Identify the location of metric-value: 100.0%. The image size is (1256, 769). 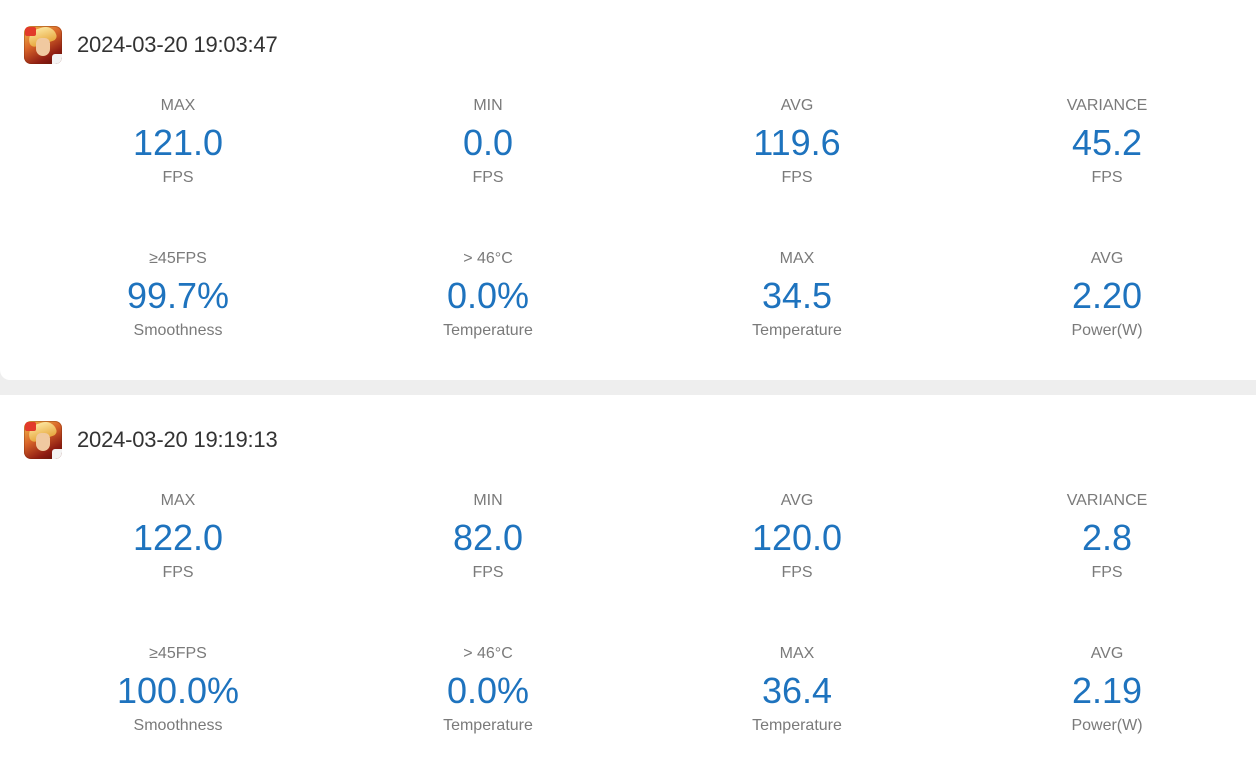
(178, 690).